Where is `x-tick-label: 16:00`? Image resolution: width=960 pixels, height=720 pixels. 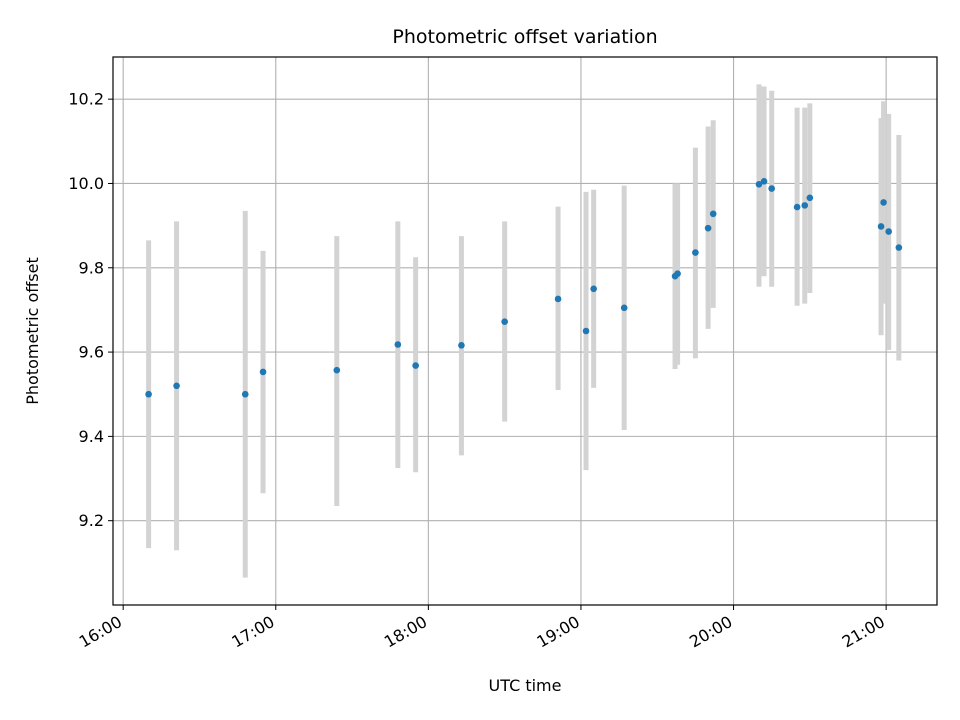
x-tick-label: 16:00 is located at coordinates (100, 632).